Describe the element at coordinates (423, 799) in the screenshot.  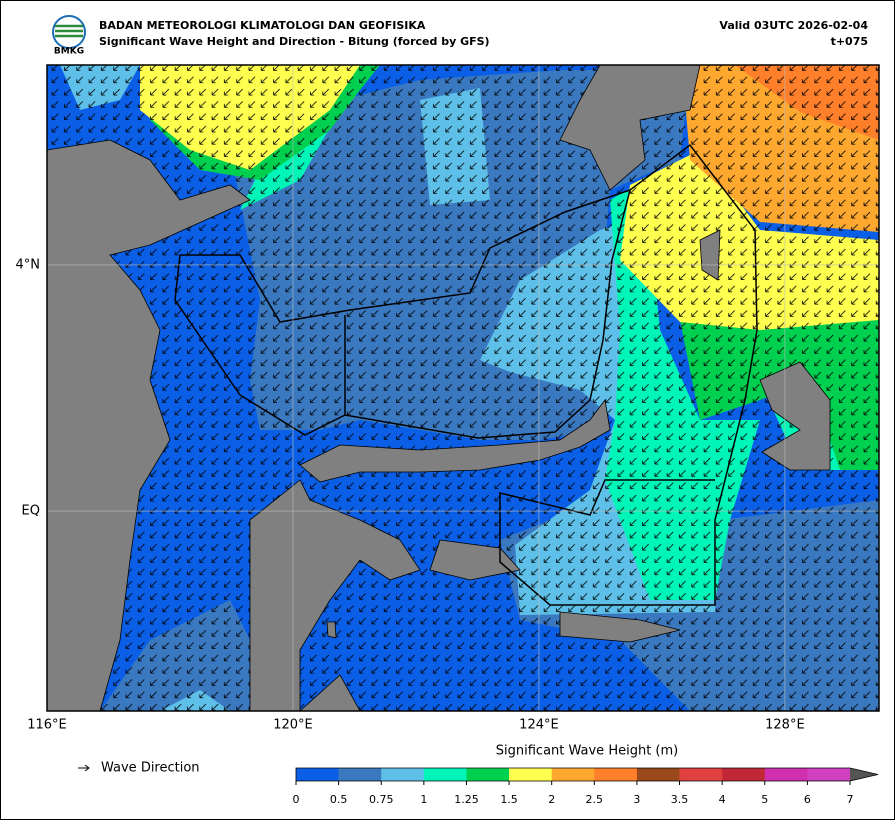
I see `colorbar-tick-label: 1` at that location.